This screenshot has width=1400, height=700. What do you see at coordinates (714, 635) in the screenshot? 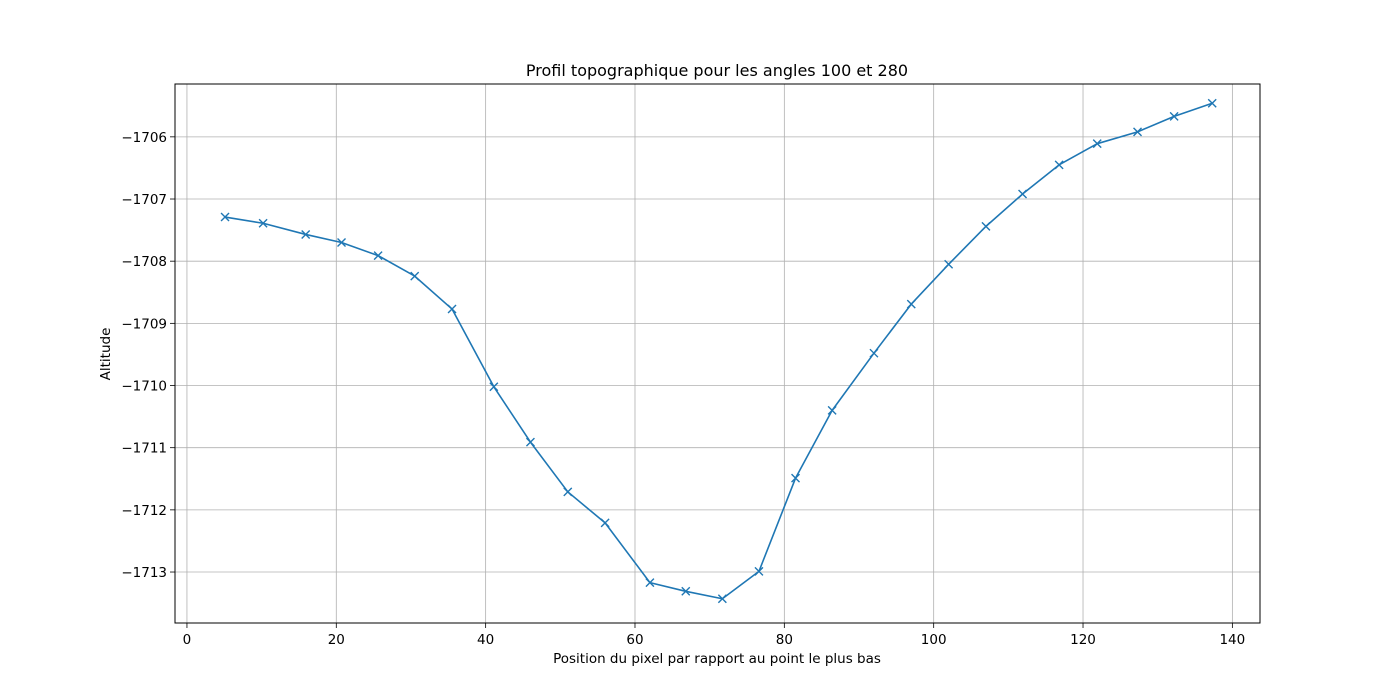
I see `x-axis-ticks: 0 20 40 60 80 100 120 140` at bounding box center [714, 635].